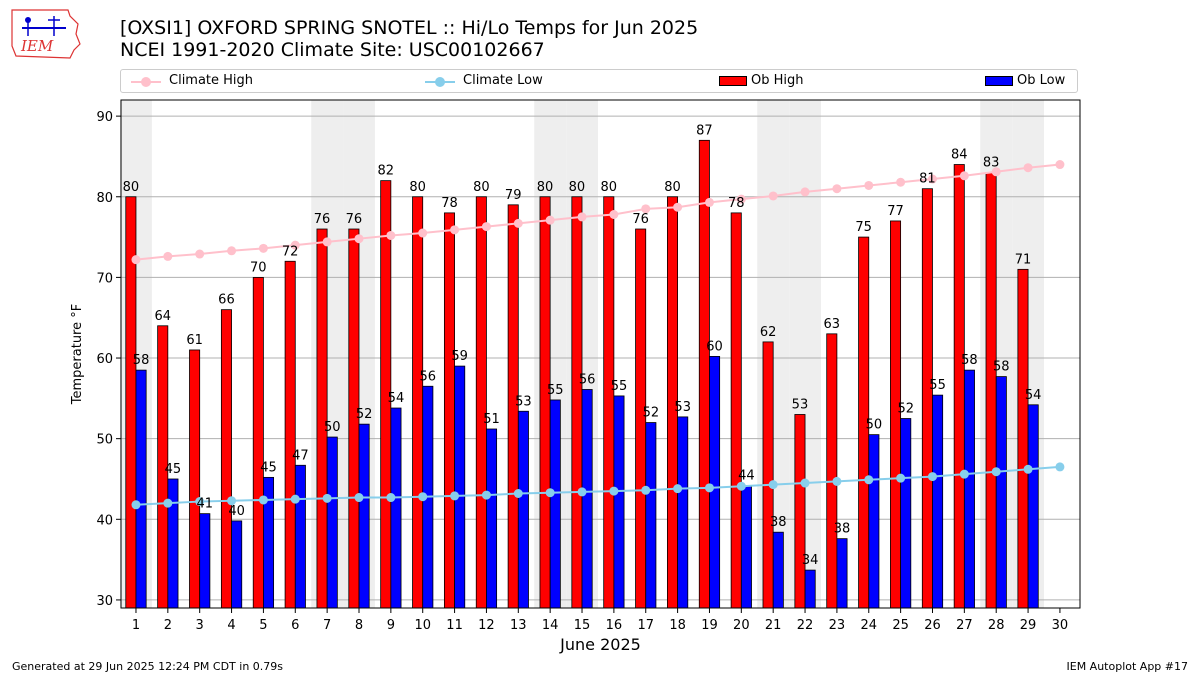 This screenshot has width=1200, height=675. What do you see at coordinates (194, 340) in the screenshot?
I see `ob-high-value-label: 61` at bounding box center [194, 340].